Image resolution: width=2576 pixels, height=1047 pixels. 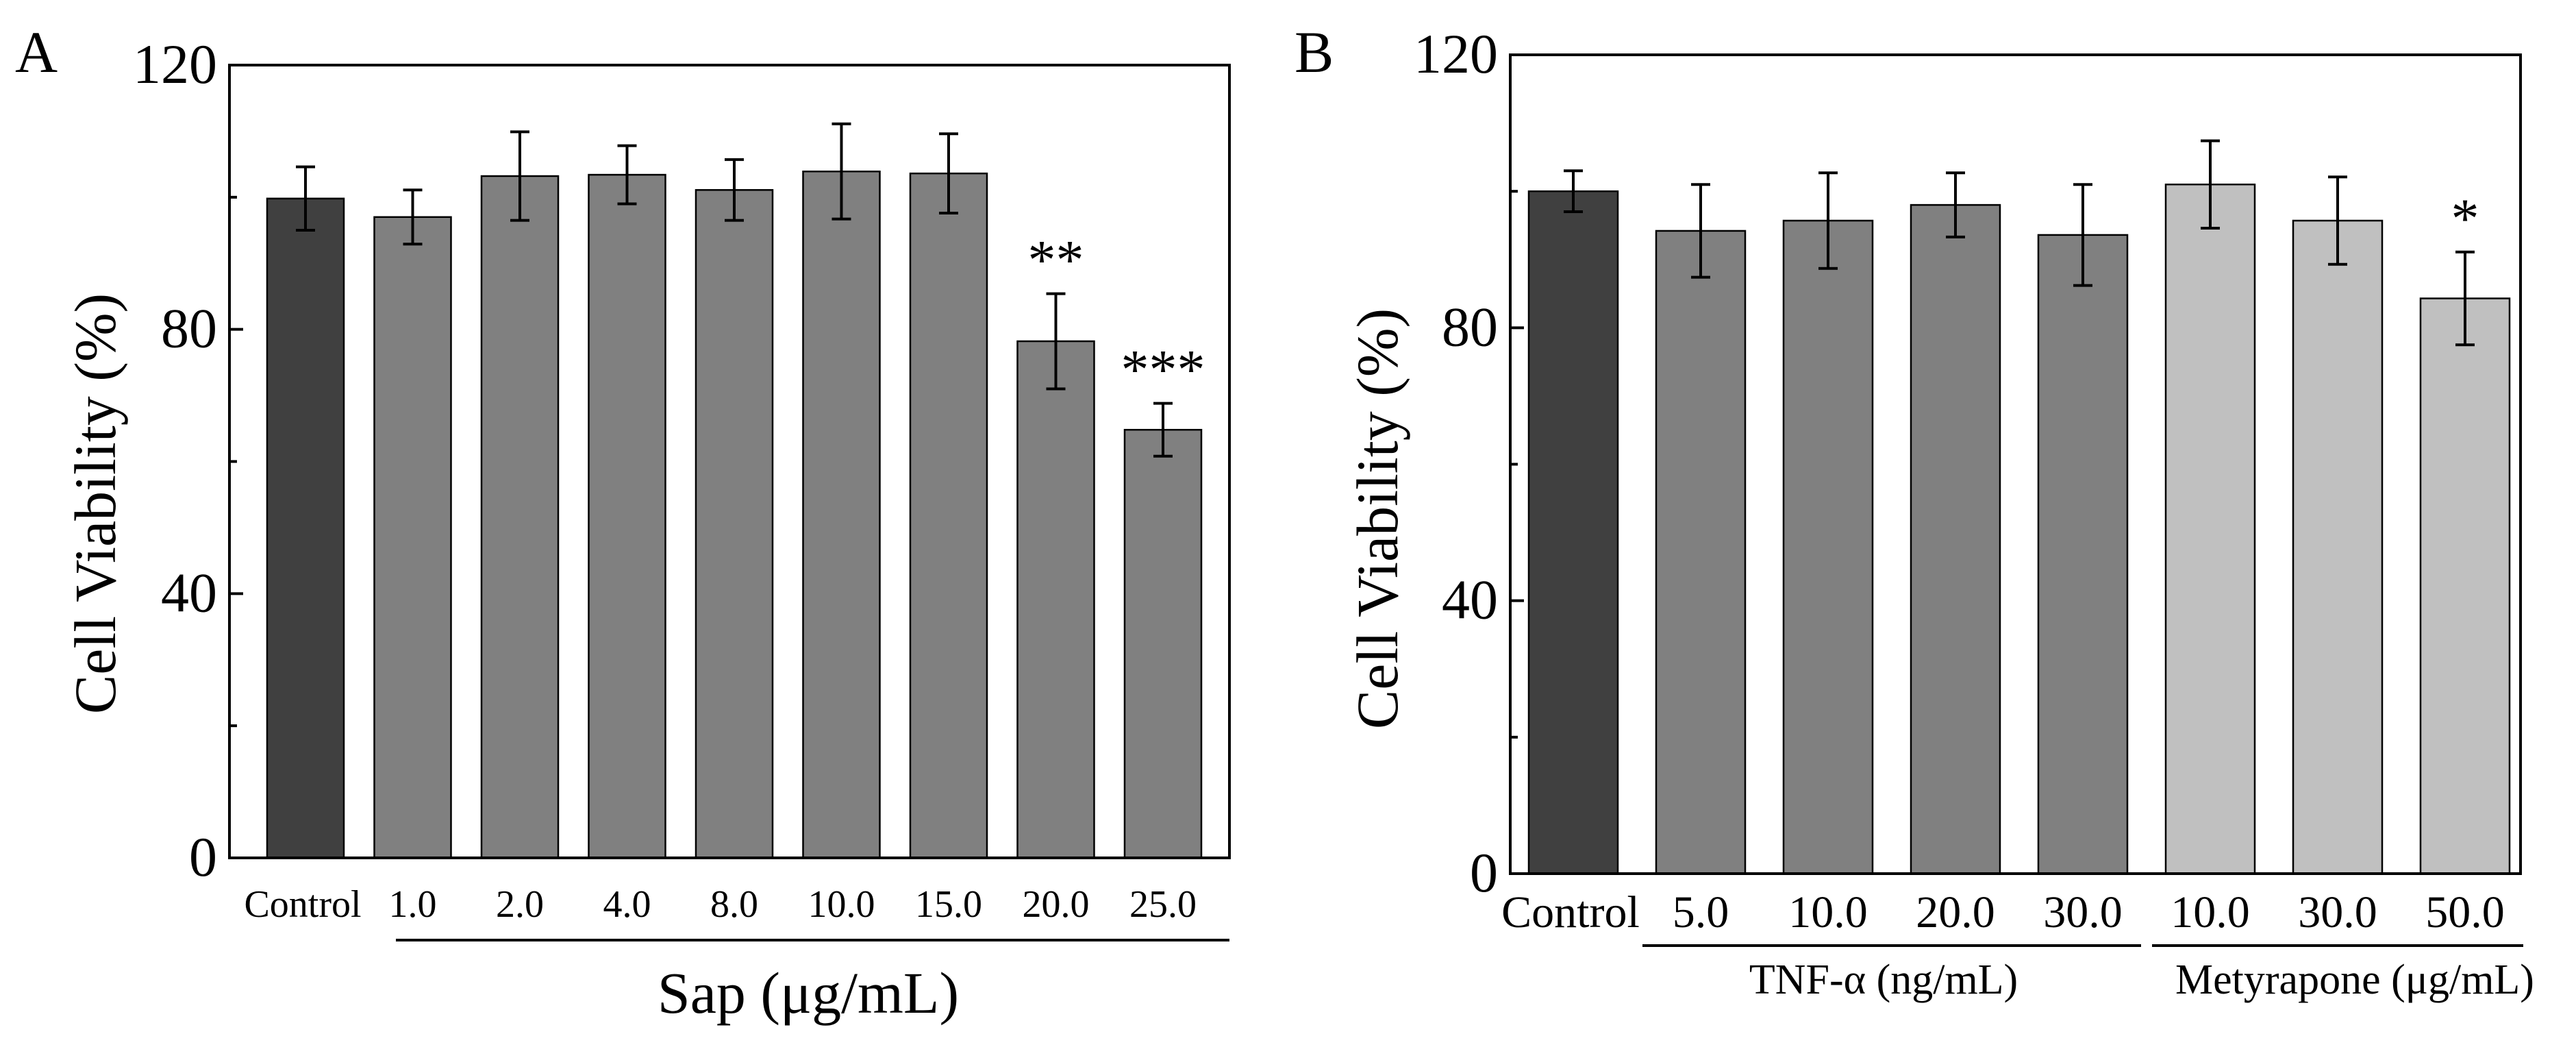 What do you see at coordinates (2465, 912) in the screenshot?
I see `panel-b-category-label: 50.0` at bounding box center [2465, 912].